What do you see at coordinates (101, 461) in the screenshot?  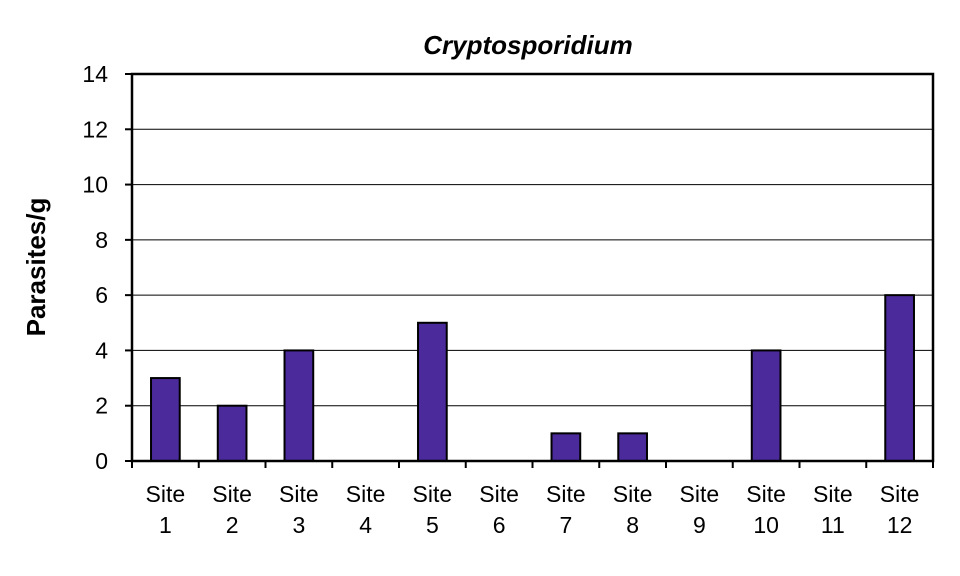 I see `y-tick-label-0: 0` at bounding box center [101, 461].